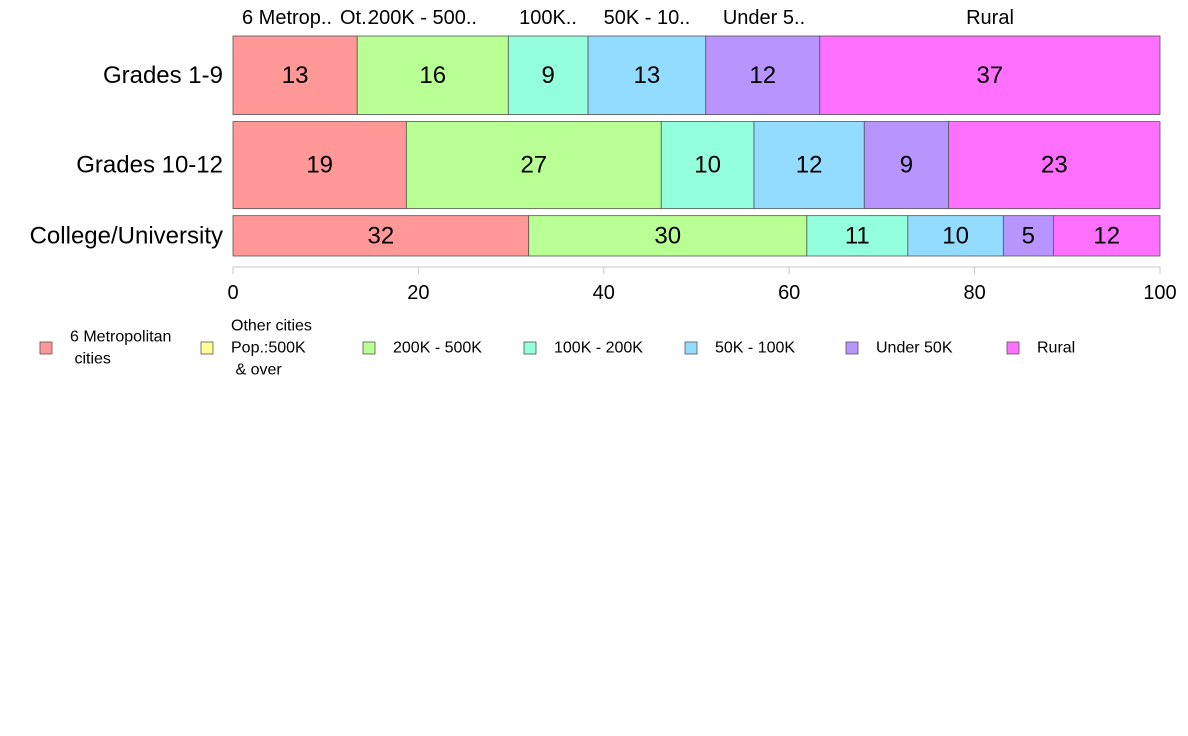 This screenshot has width=1188, height=736. I want to click on bar-college-university-100k, so click(857, 236).